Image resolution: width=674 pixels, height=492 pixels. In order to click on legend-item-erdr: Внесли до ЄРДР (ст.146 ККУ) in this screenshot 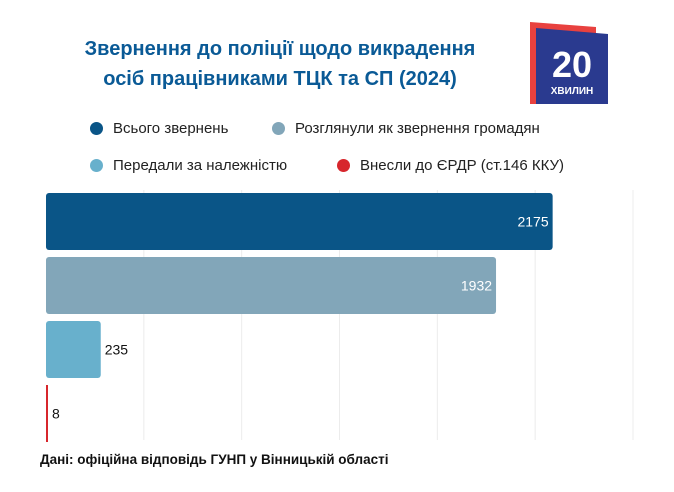, I will do `click(450, 165)`.